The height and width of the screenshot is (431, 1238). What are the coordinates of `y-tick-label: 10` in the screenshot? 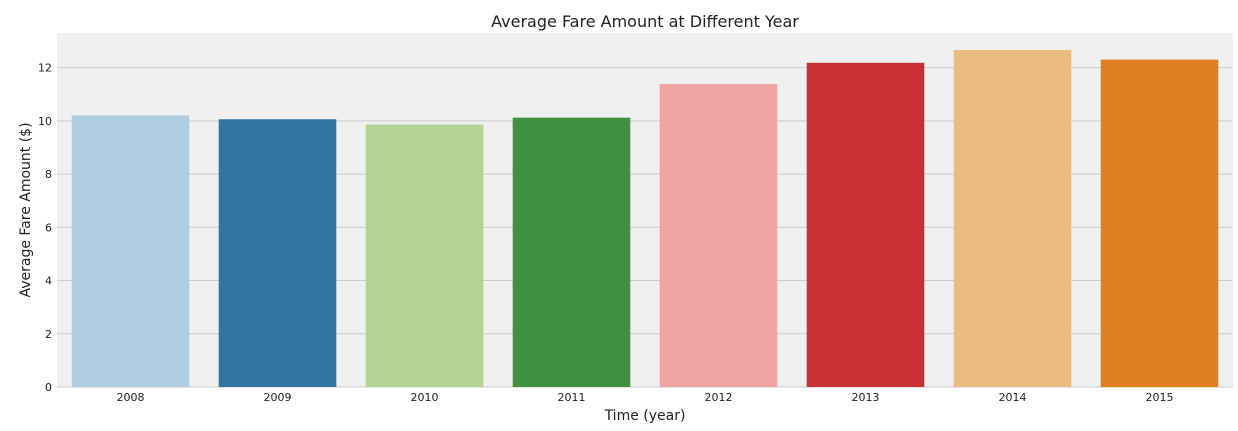 It's located at (45, 121).